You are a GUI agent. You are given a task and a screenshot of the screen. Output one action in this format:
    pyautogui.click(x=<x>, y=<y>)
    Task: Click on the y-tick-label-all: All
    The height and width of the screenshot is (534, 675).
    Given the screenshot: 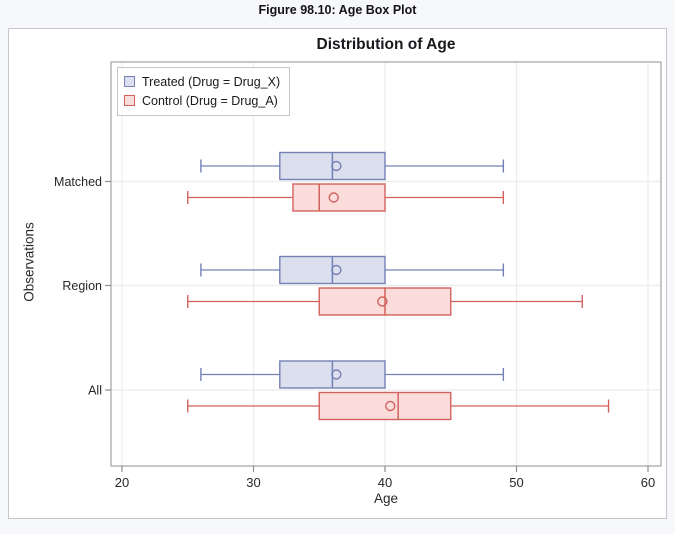 What is the action you would take?
    pyautogui.click(x=95, y=391)
    